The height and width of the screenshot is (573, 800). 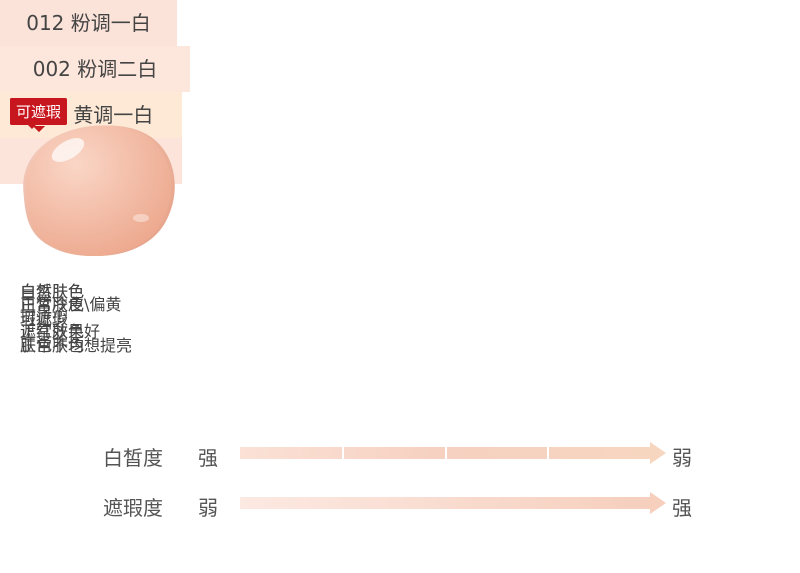 I want to click on scale-label: 遮瑕度, so click(x=133, y=508).